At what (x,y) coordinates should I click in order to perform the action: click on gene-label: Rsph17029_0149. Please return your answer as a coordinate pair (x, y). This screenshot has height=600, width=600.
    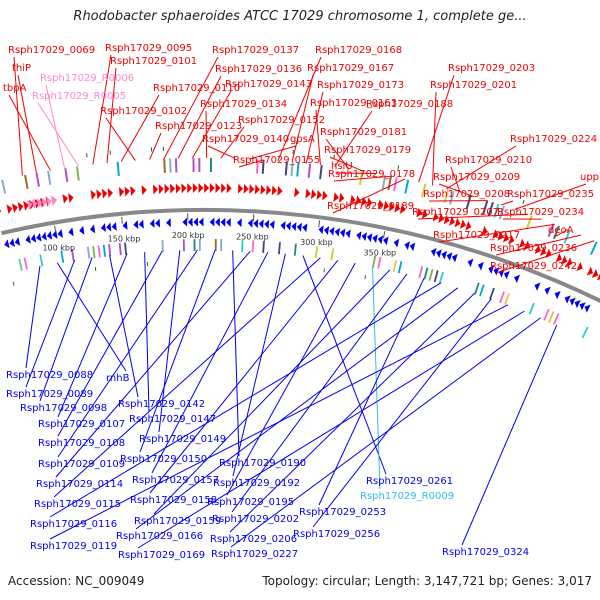
    Looking at the image, I should click on (182, 439).